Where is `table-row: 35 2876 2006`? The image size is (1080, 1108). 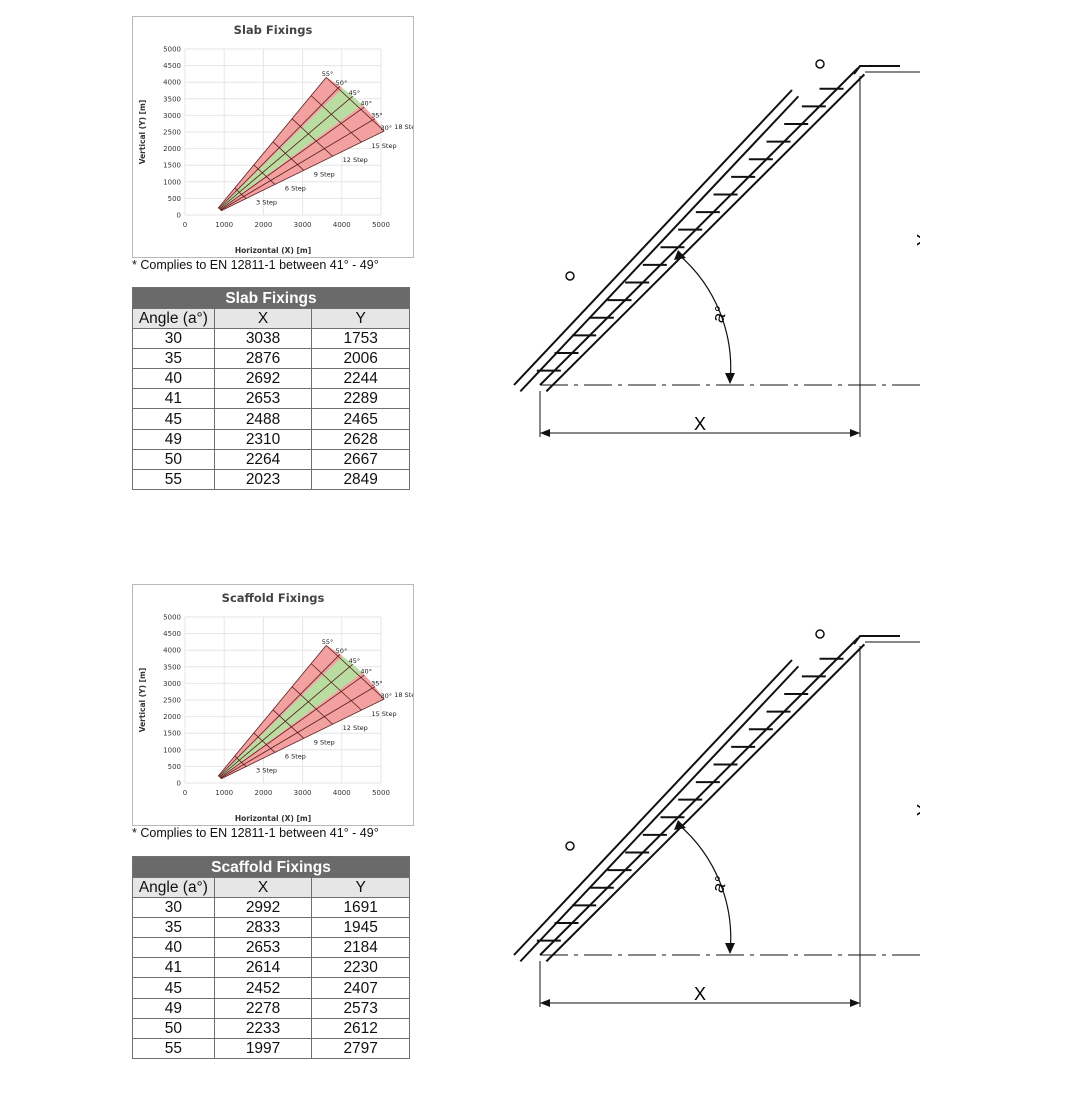
table-row: 35 2876 2006 is located at coordinates (271, 359).